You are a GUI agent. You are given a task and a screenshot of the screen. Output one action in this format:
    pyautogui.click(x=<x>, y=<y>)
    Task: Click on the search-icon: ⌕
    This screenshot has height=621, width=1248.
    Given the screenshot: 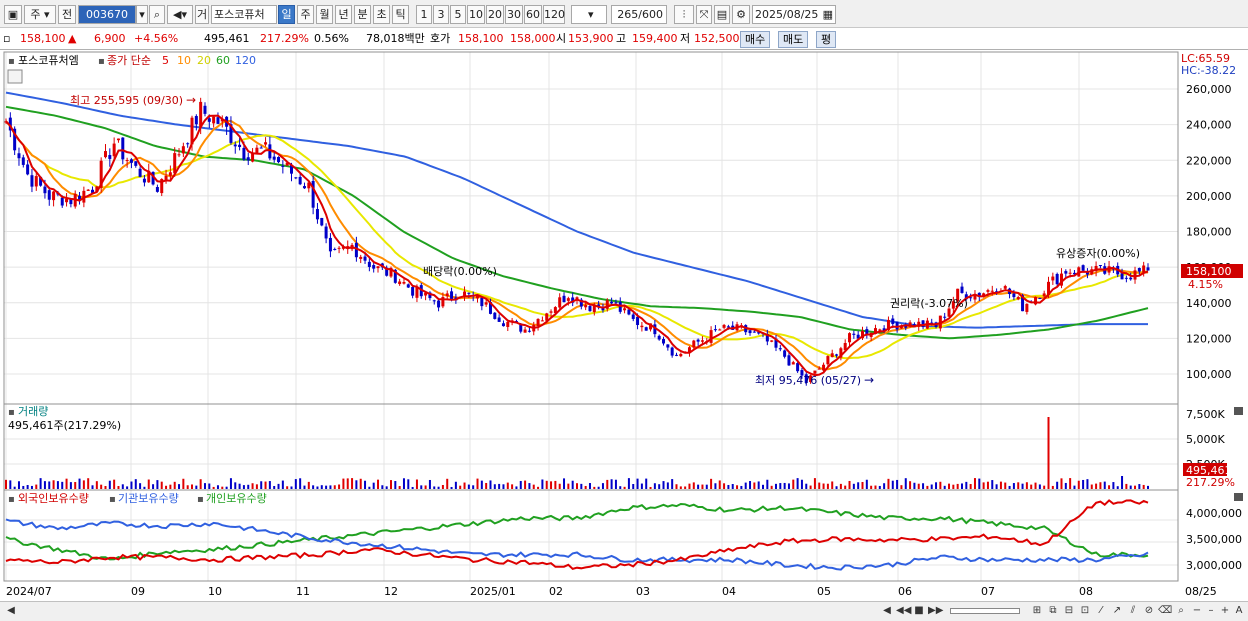 What is the action you would take?
    pyautogui.click(x=157, y=14)
    